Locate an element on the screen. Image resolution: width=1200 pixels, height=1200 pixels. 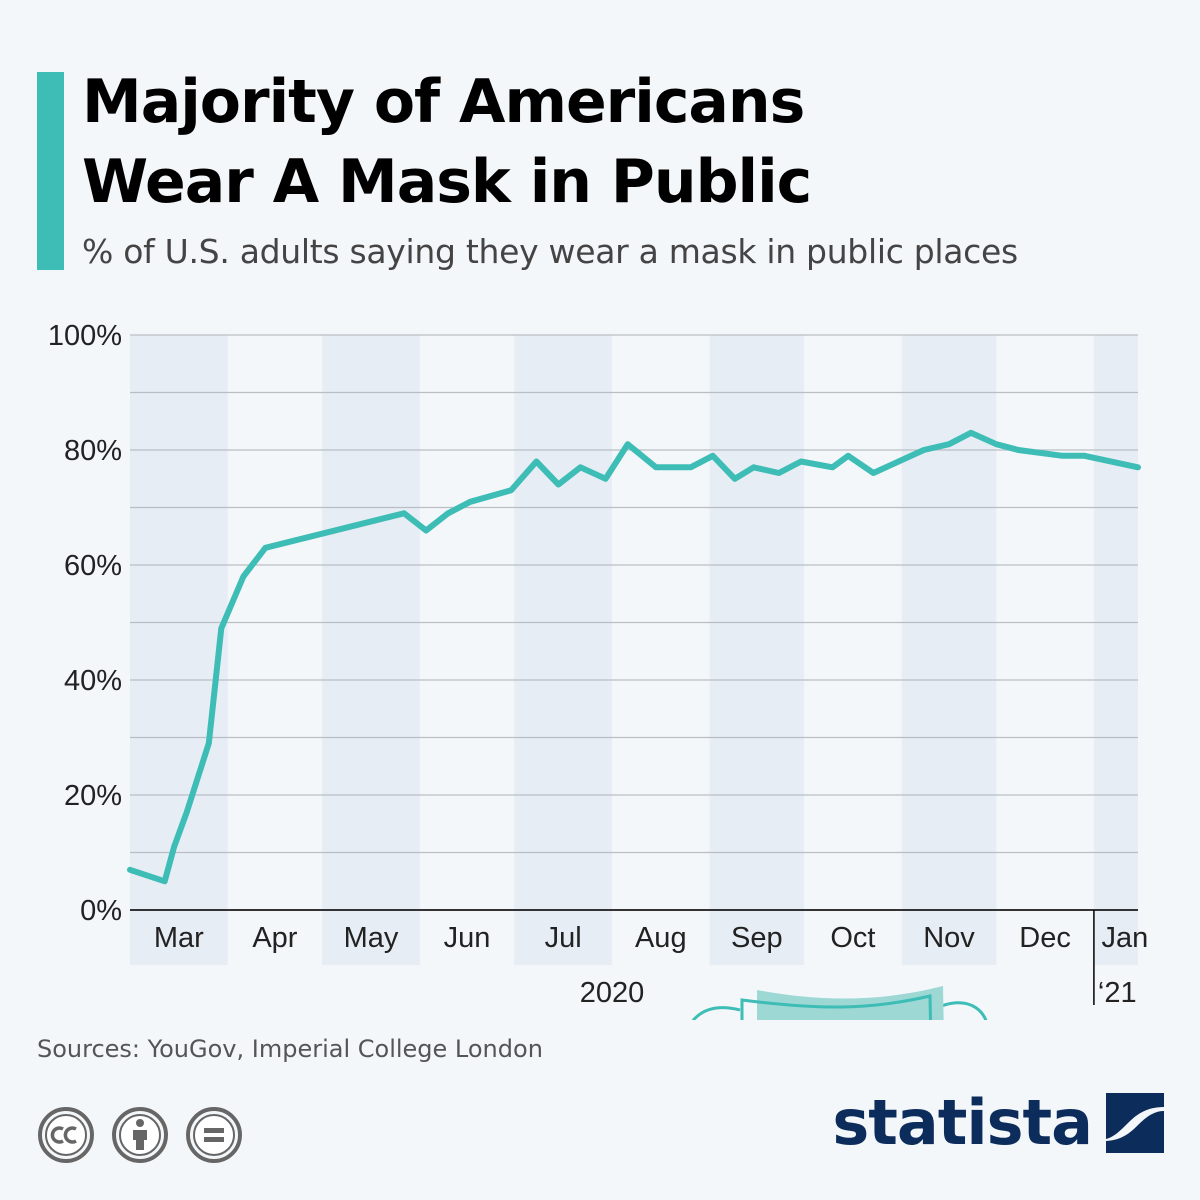
y-tick-60: 60% is located at coordinates (93, 566).